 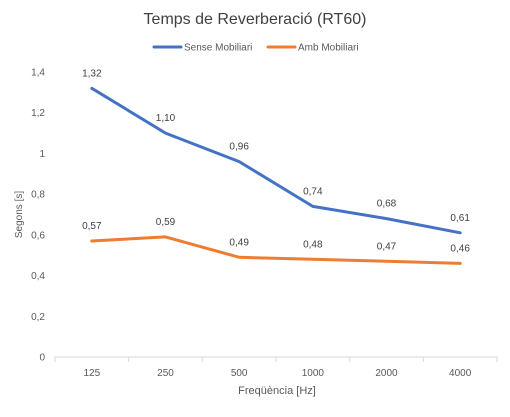 I want to click on chart-title: Temps de Reverberació (RT60), so click(x=255, y=19).